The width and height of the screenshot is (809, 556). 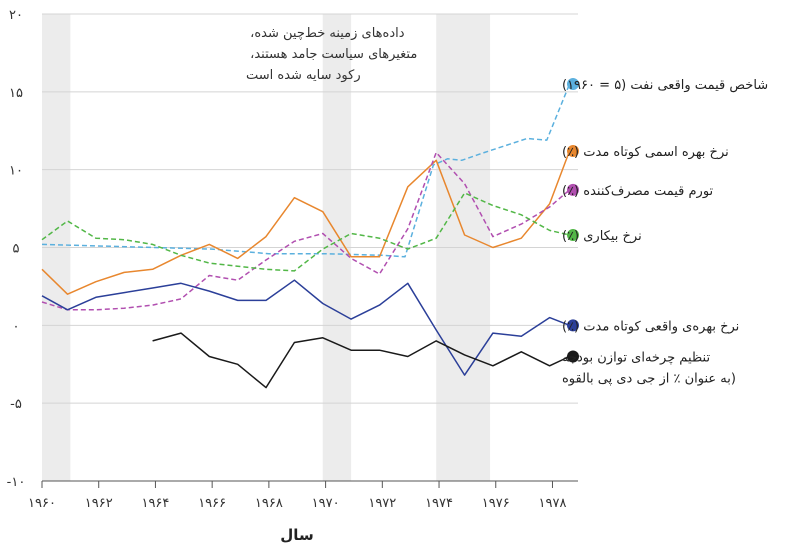 I want to click on x-tick-label: ۱۹۶۲, so click(x=99, y=503).